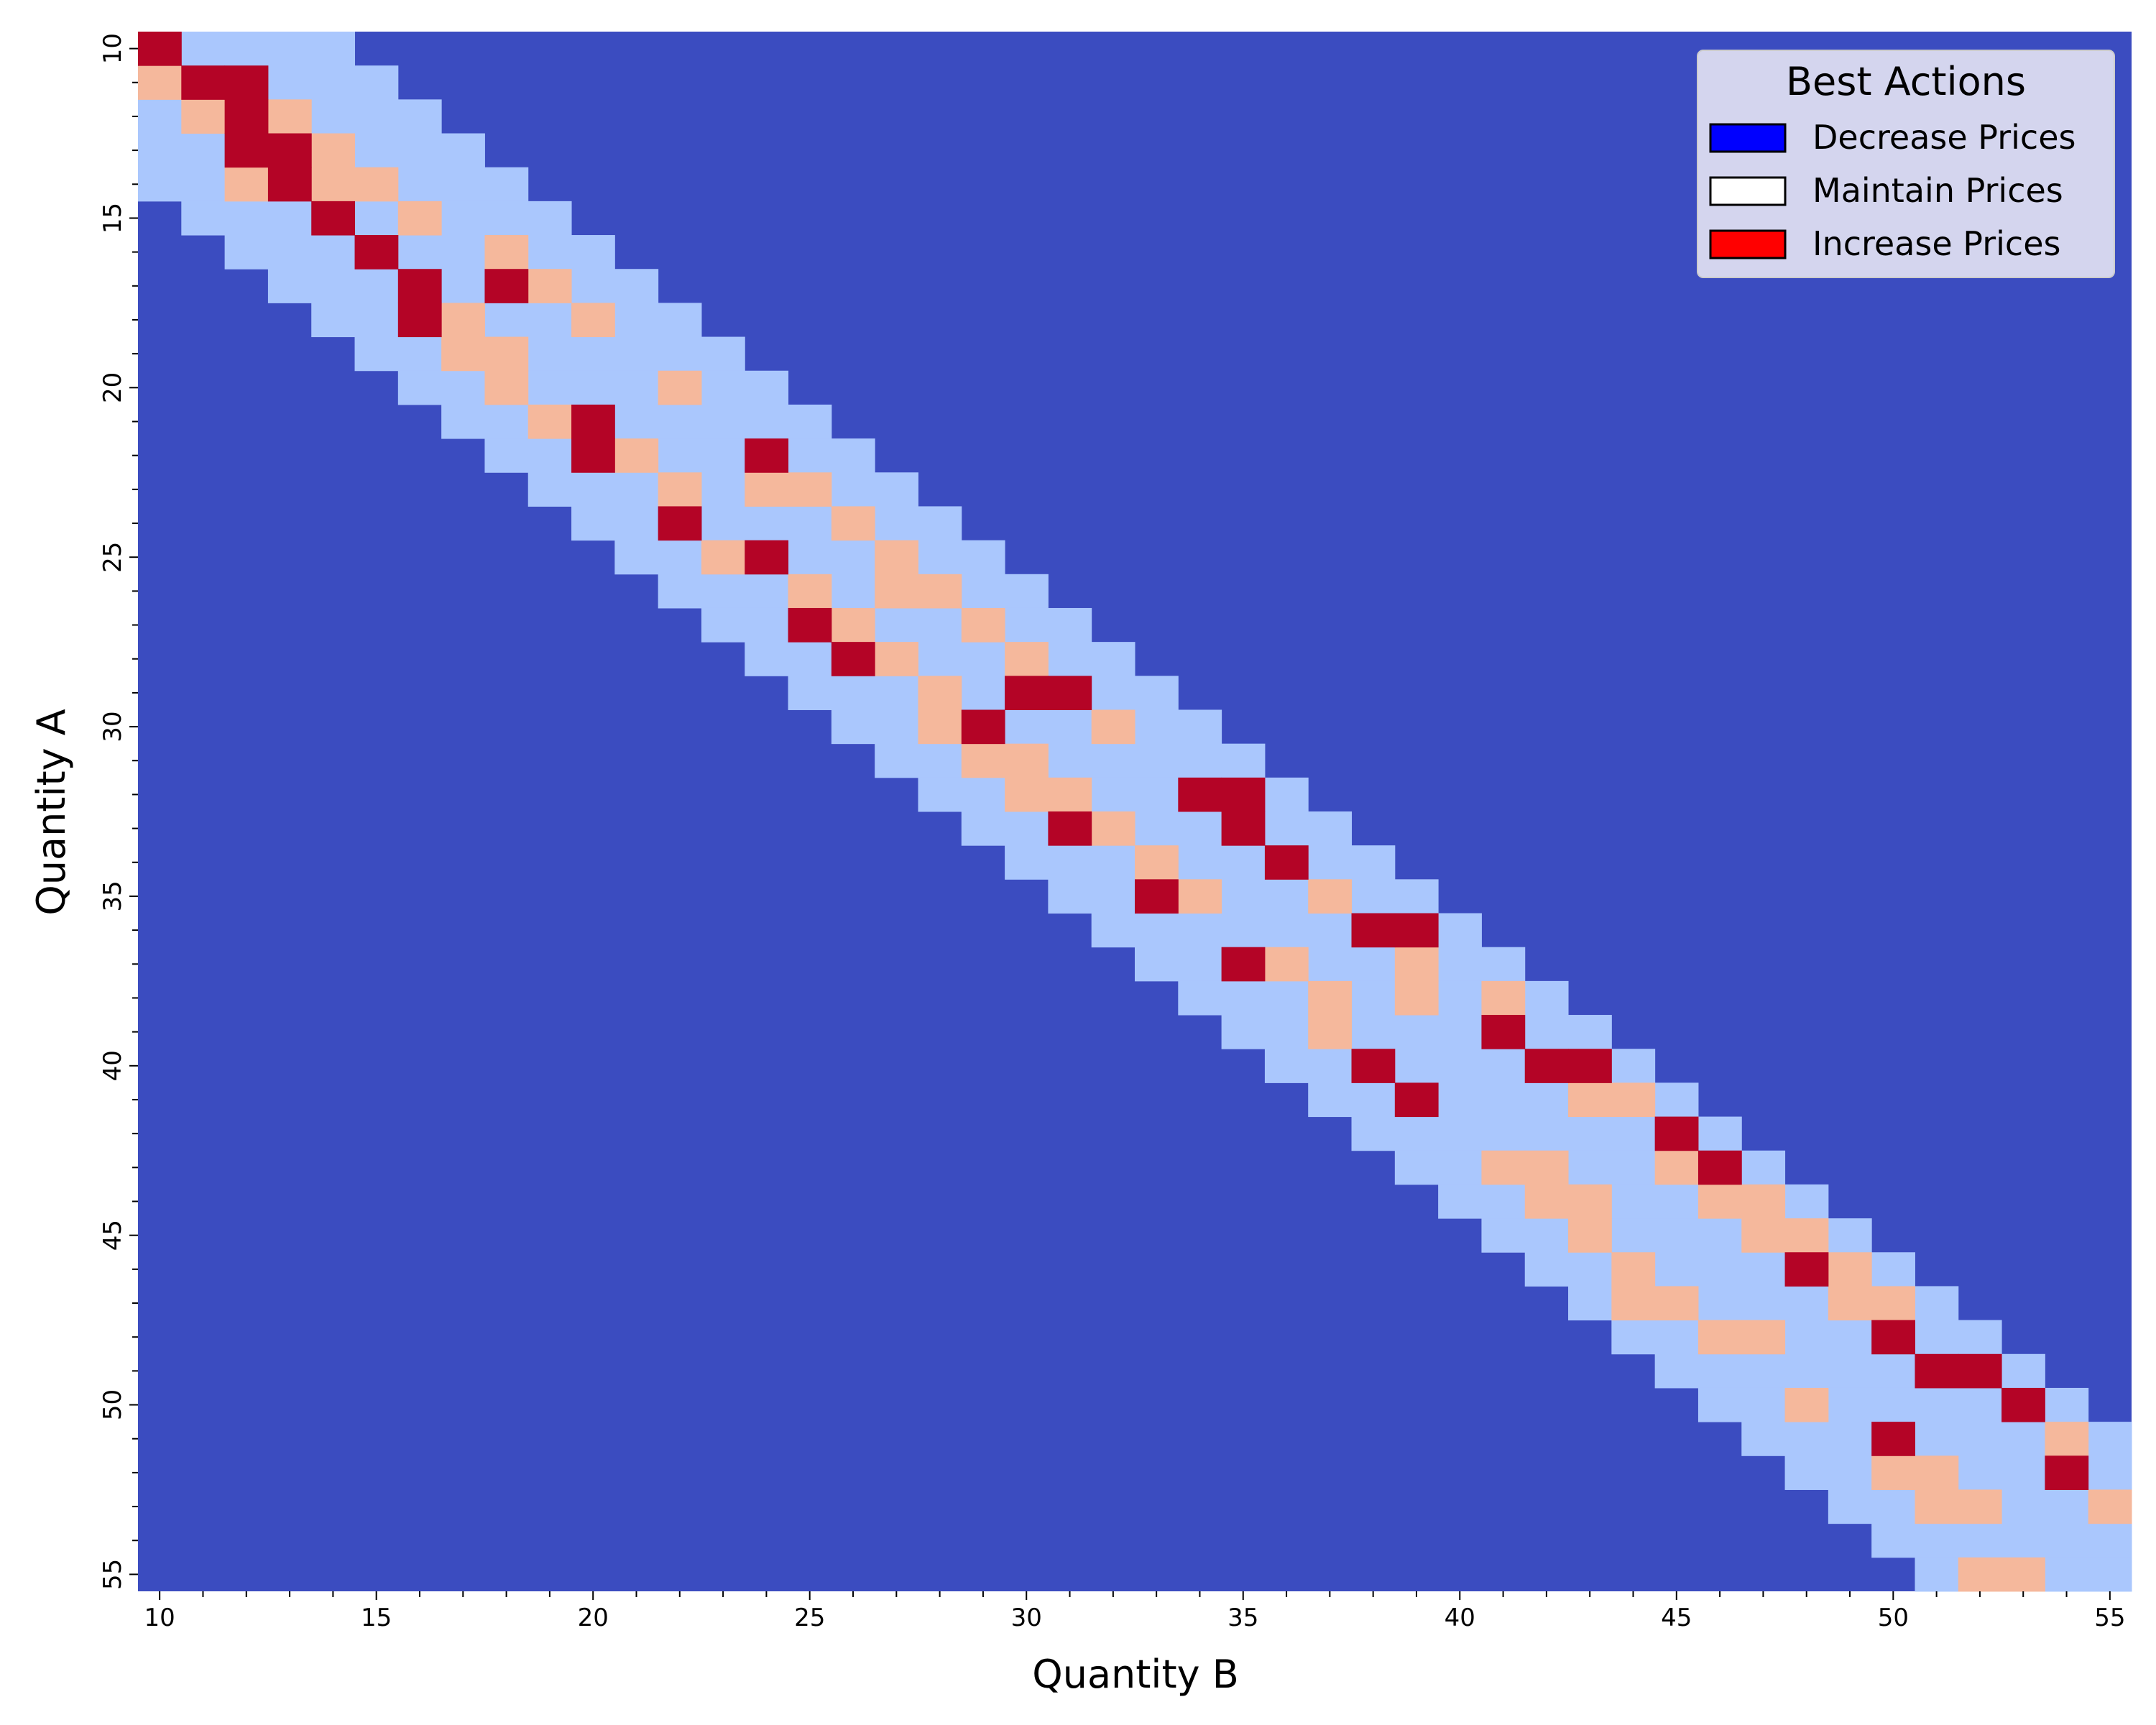 Image resolution: width=2156 pixels, height=1725 pixels. Describe the element at coordinates (1893, 1618) in the screenshot. I see `x-tick-label: 50` at that location.